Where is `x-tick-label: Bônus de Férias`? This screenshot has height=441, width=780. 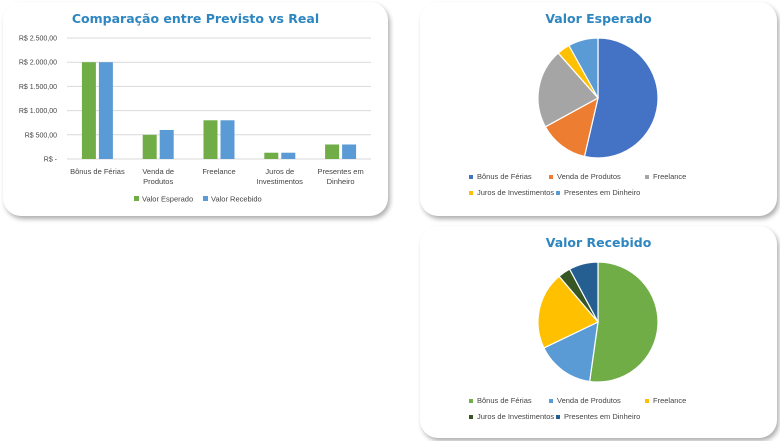 x-tick-label: Bônus de Férias is located at coordinates (97, 171).